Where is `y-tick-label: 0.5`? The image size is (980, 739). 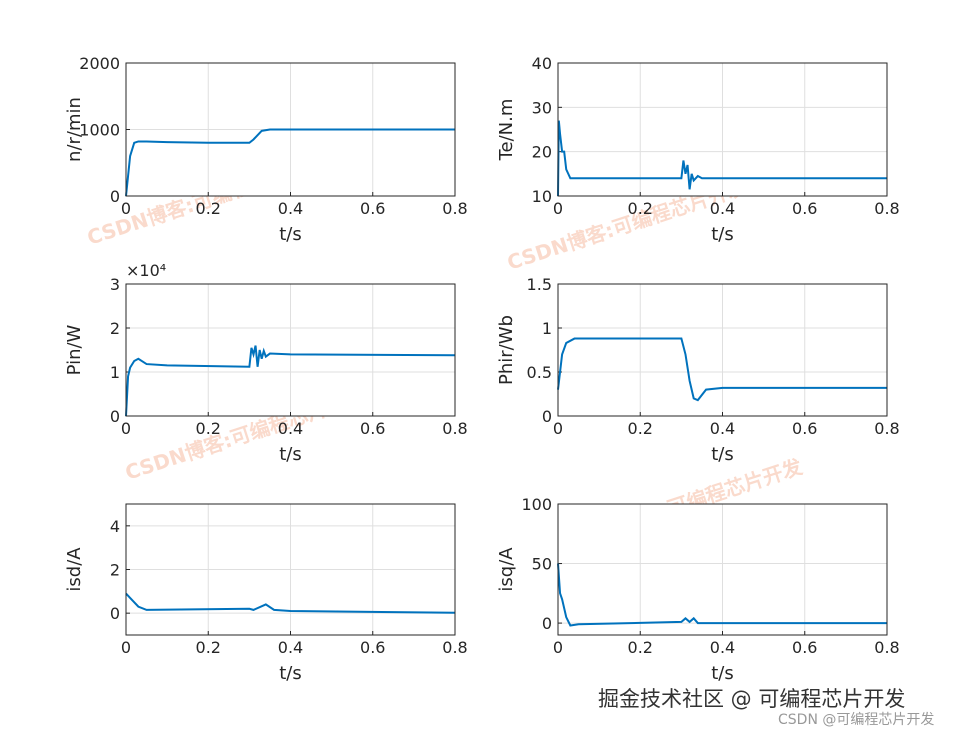 y-tick-label: 0.5 is located at coordinates (539, 372).